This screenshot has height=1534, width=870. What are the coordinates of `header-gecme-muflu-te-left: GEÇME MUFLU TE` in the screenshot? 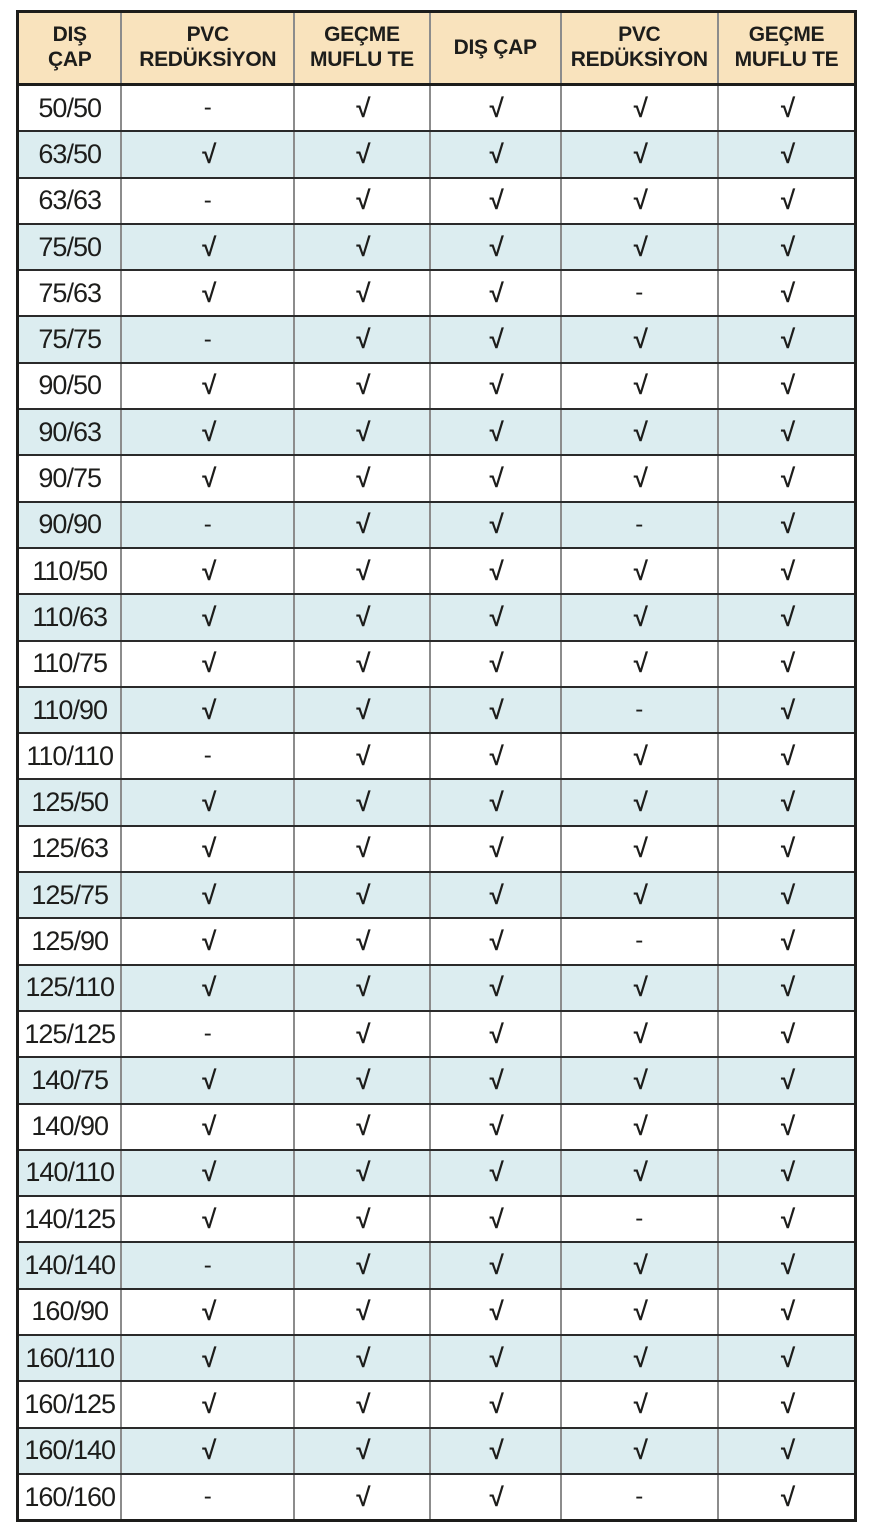 It's located at (362, 48).